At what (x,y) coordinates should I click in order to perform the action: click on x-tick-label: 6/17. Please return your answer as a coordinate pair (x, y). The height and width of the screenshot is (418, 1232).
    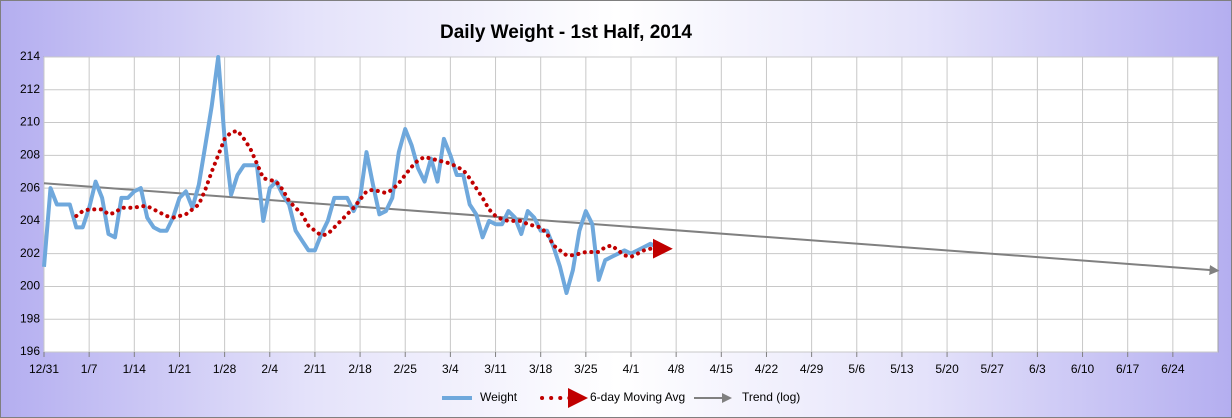
    Looking at the image, I should click on (1128, 369).